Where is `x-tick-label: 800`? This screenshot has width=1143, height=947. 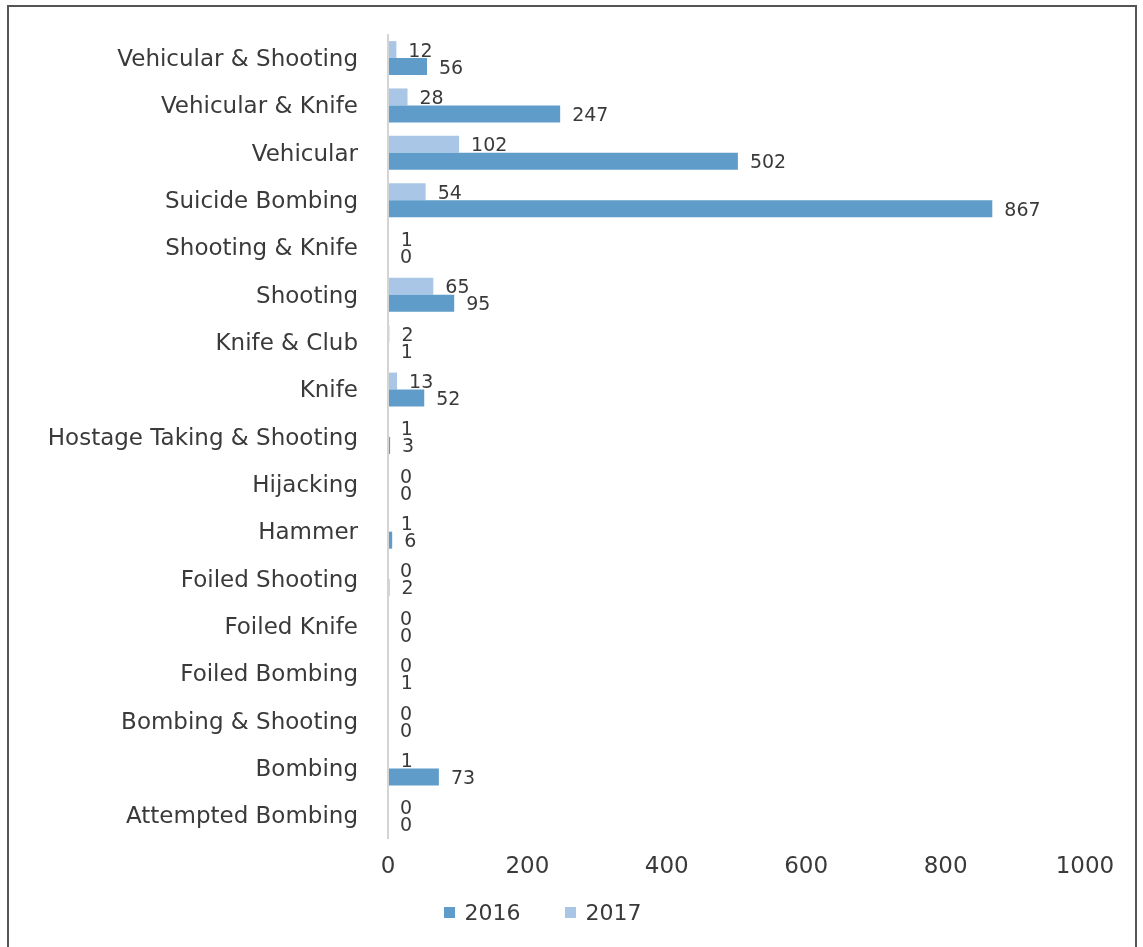 x-tick-label: 800 is located at coordinates (945, 865).